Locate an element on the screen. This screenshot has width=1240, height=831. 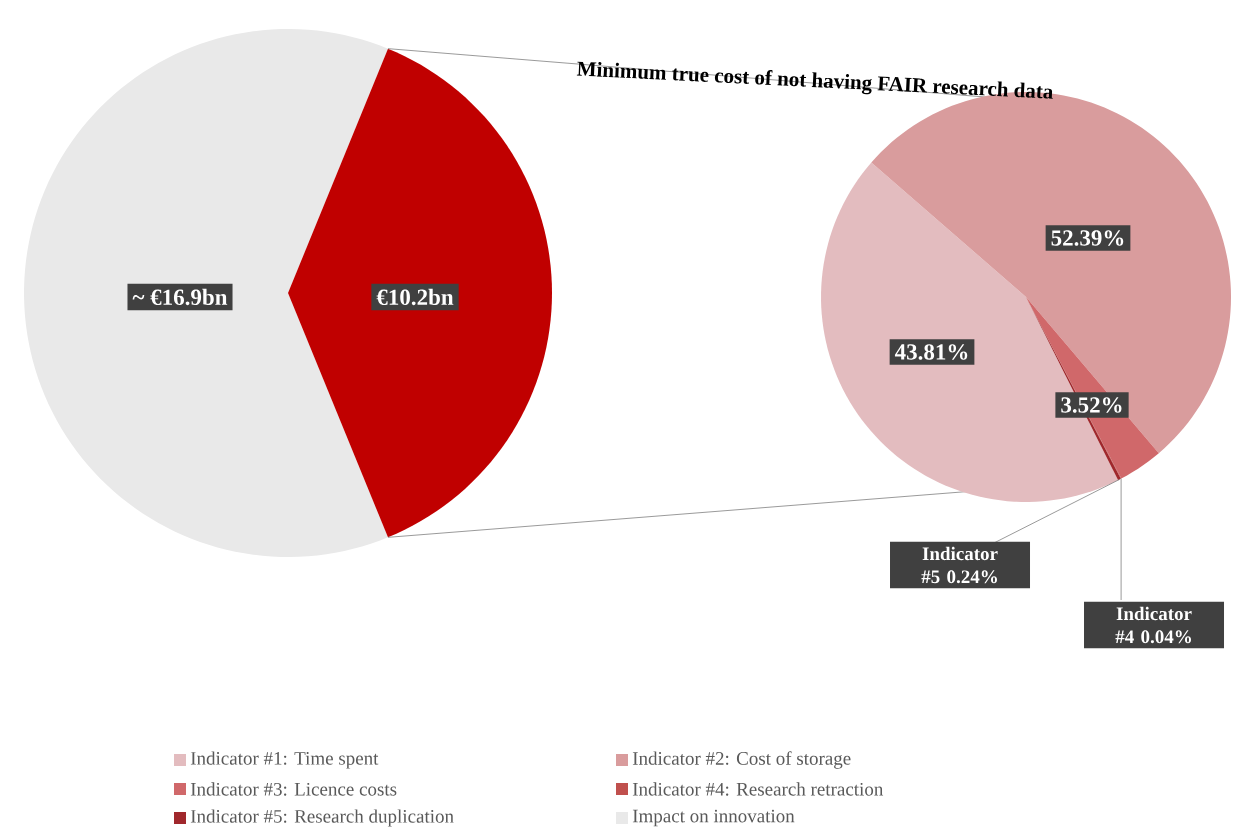
data-label: Indicator #5 0.24% is located at coordinates (959, 565).